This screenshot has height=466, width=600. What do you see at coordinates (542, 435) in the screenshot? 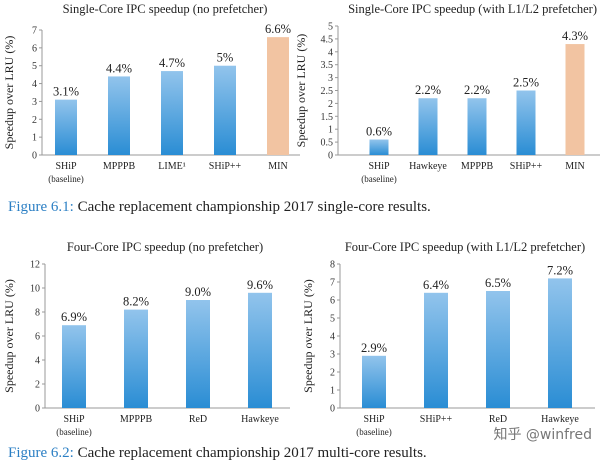
I see `watermark: 知乎 @winfred` at bounding box center [542, 435].